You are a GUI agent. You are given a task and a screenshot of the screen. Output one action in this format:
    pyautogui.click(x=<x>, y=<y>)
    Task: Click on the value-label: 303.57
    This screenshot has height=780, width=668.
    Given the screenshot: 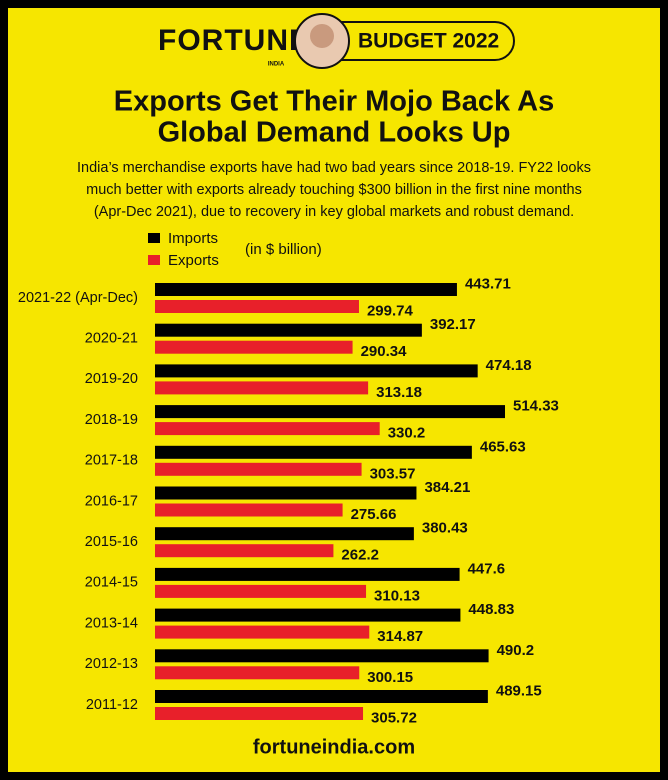 What is the action you would take?
    pyautogui.click(x=393, y=473)
    